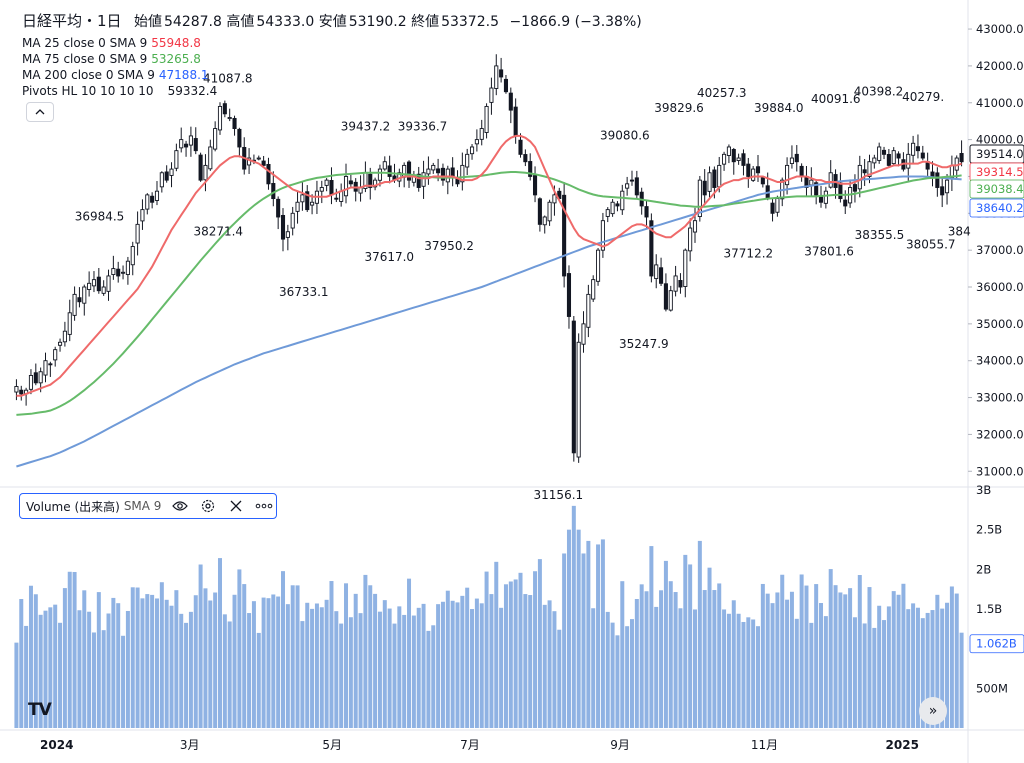  I want to click on pivots-legend: Pivots HL 10 10 10 10 59332.4, so click(119, 91).